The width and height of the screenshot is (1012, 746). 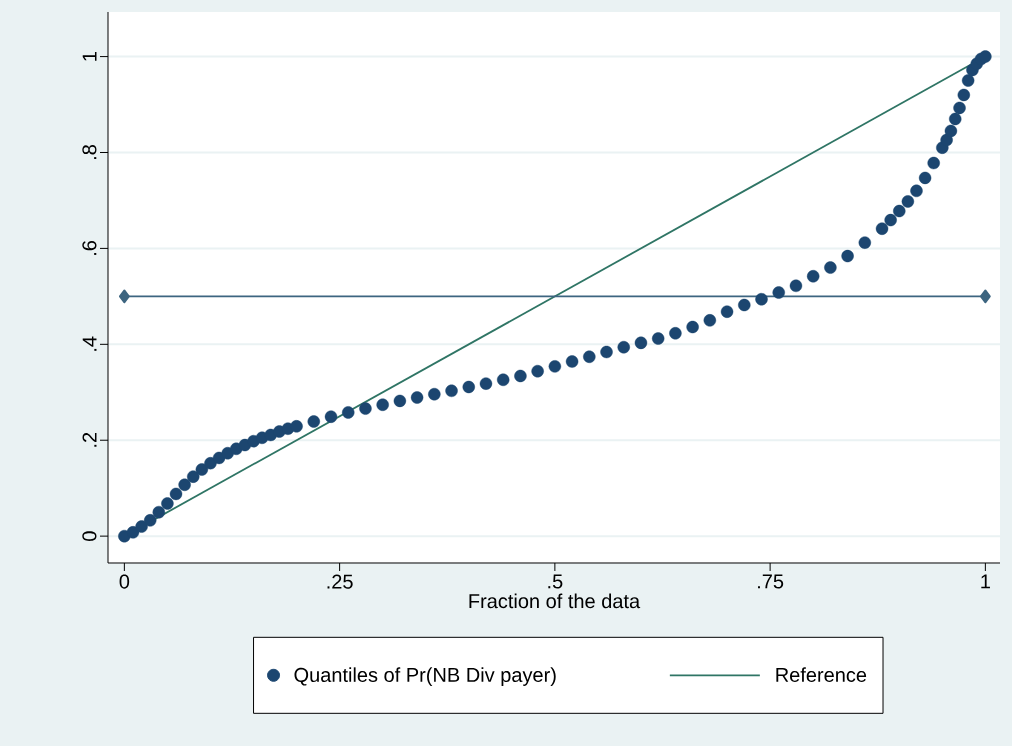 What do you see at coordinates (89, 536) in the screenshot?
I see `y-tick-label: 0` at bounding box center [89, 536].